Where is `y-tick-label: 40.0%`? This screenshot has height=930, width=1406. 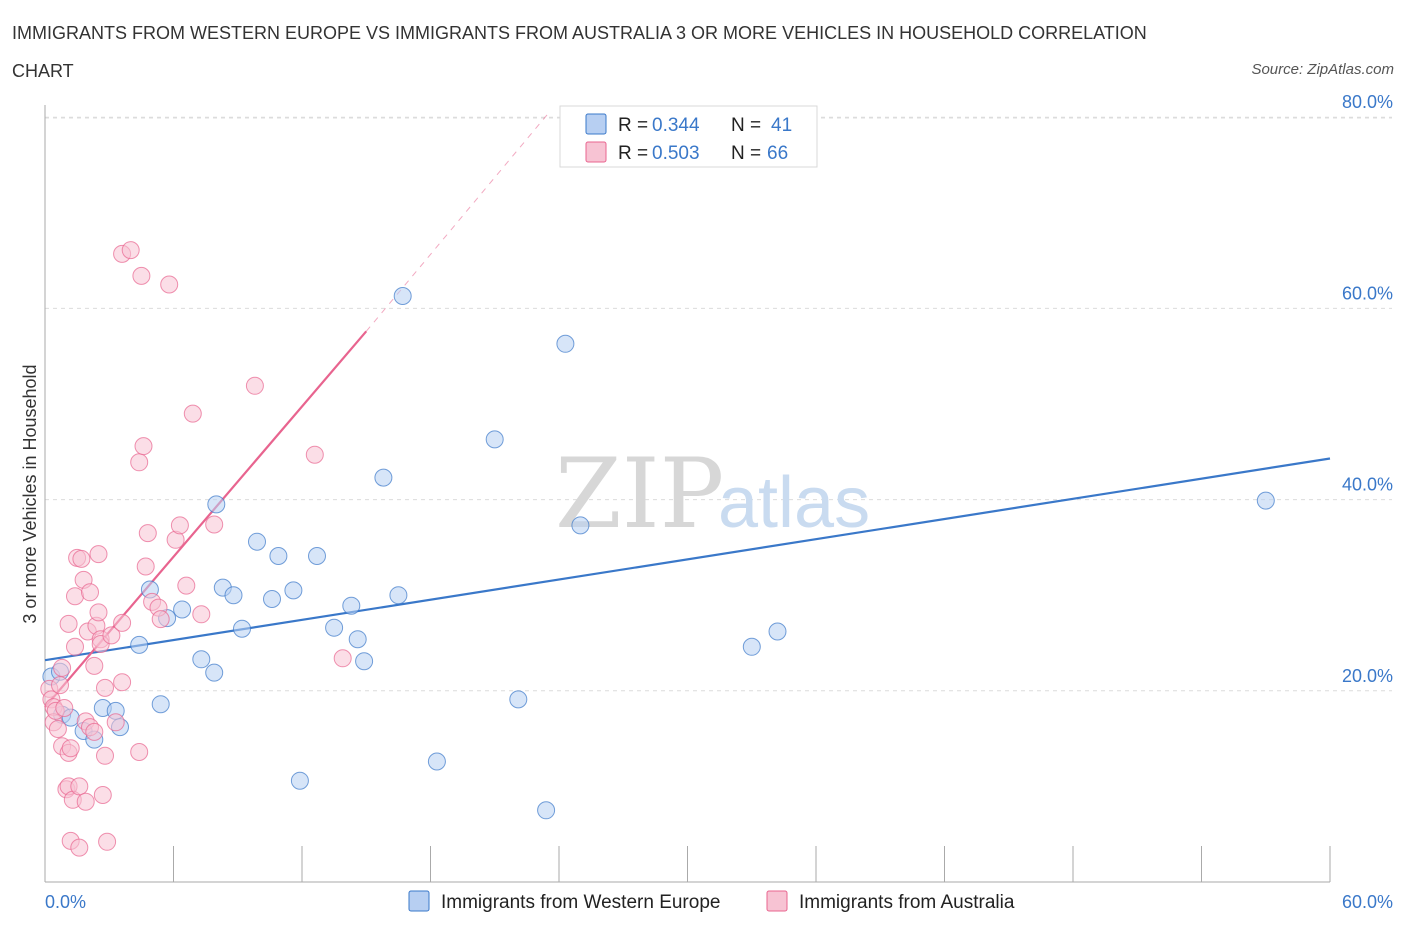
y-tick-label: 40.0% is located at coordinates (1367, 485).